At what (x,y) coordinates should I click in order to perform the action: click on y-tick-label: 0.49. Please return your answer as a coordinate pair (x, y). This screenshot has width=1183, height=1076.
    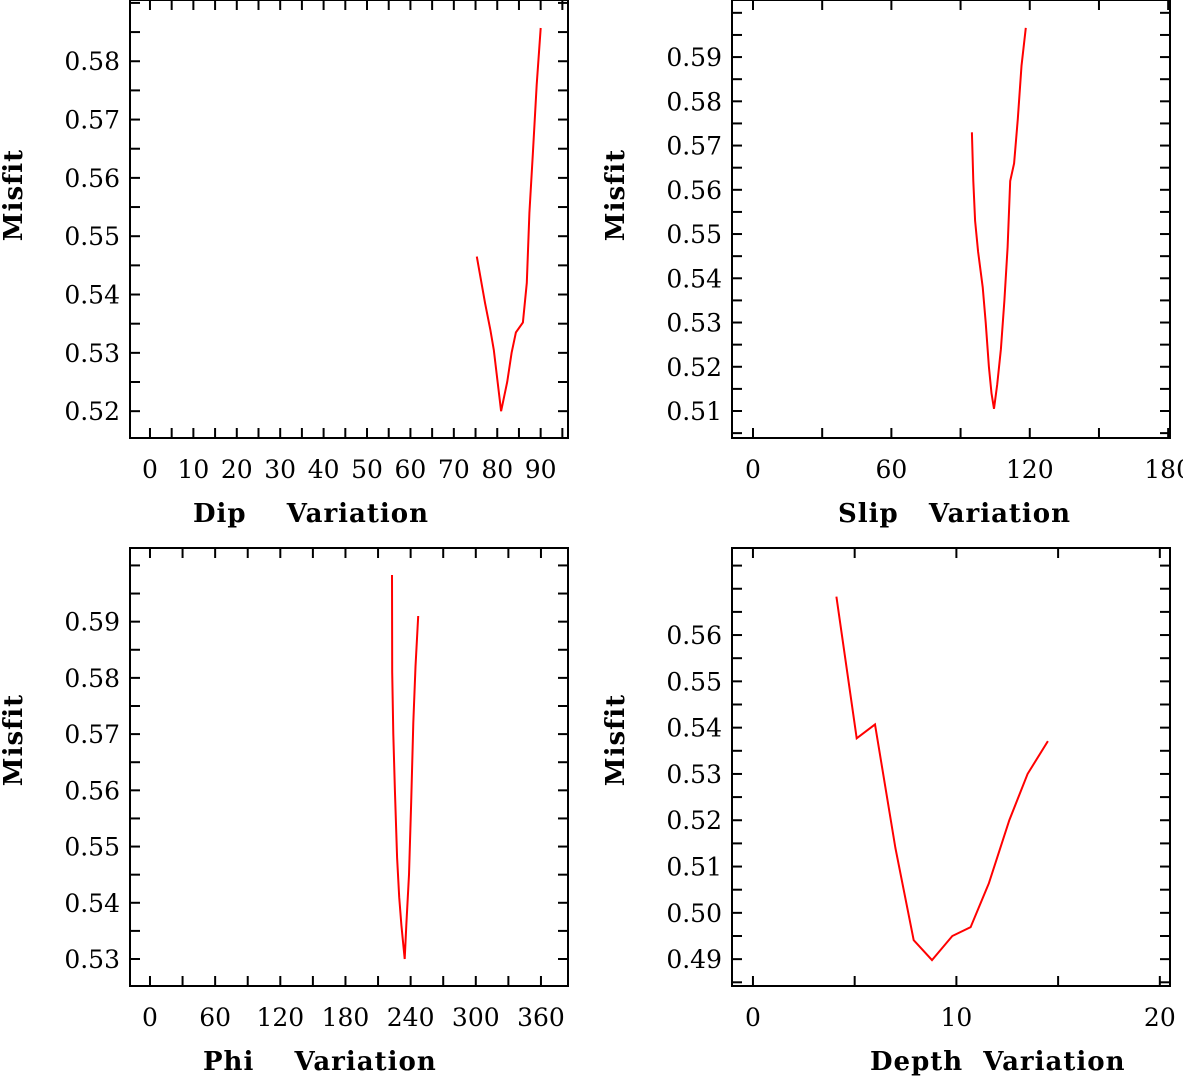
    Looking at the image, I should click on (694, 959).